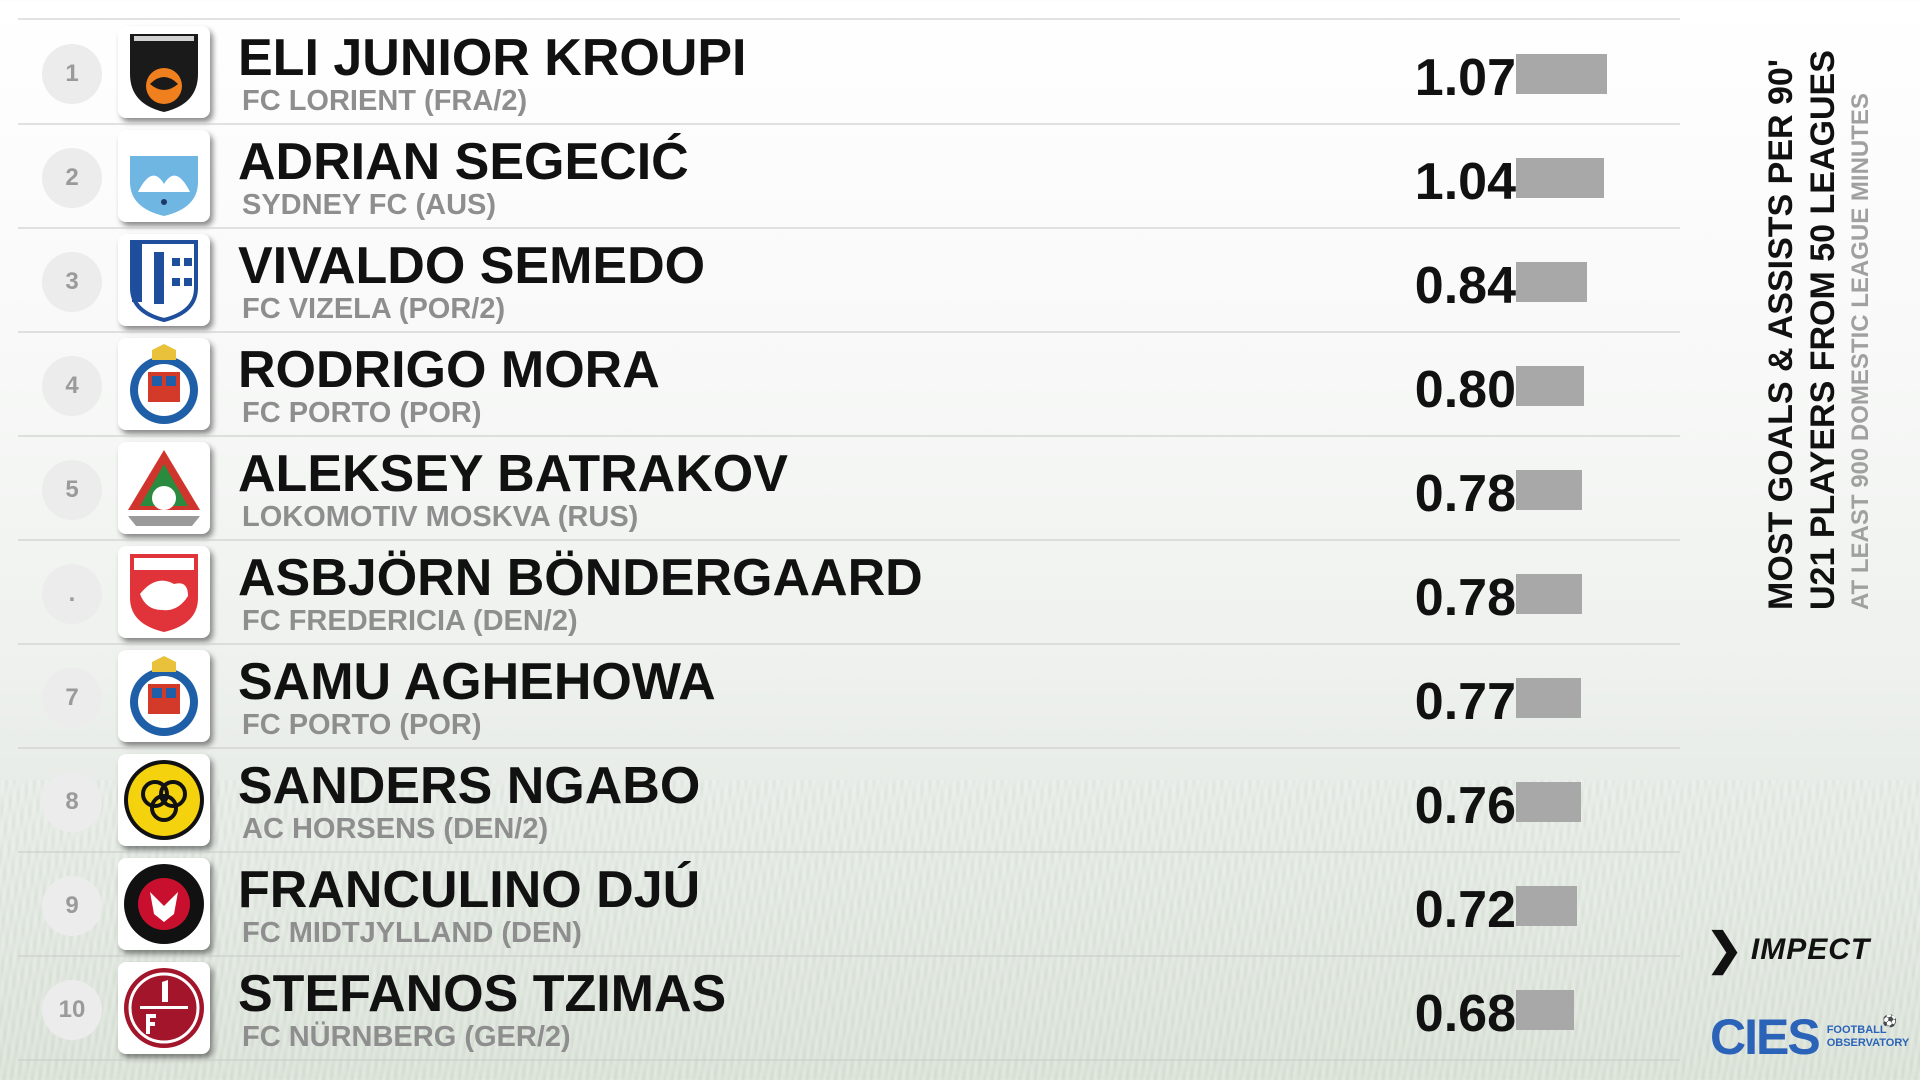 The height and width of the screenshot is (1080, 1920). Describe the element at coordinates (849, 72) in the screenshot. I see `table-row: 1 ELI JUNIOR KROUPI FC LORIENT (FRA/2) 1.07` at that location.